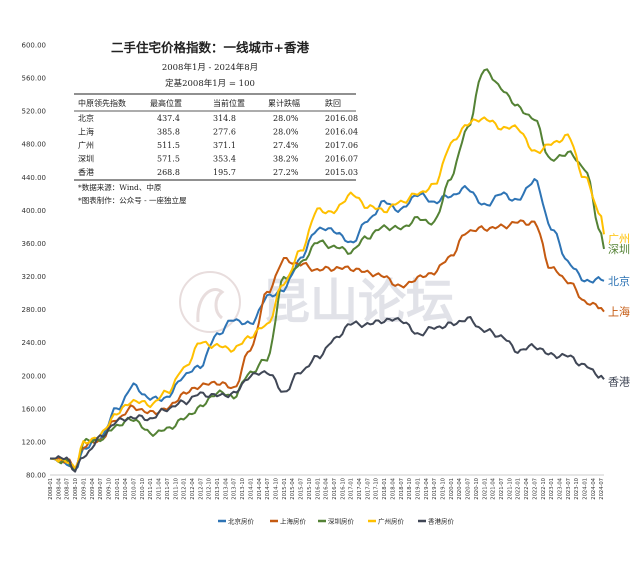 This screenshot has width=640, height=562. What do you see at coordinates (34, 343) in the screenshot?
I see `y-tick-label: 240.00` at bounding box center [34, 343].